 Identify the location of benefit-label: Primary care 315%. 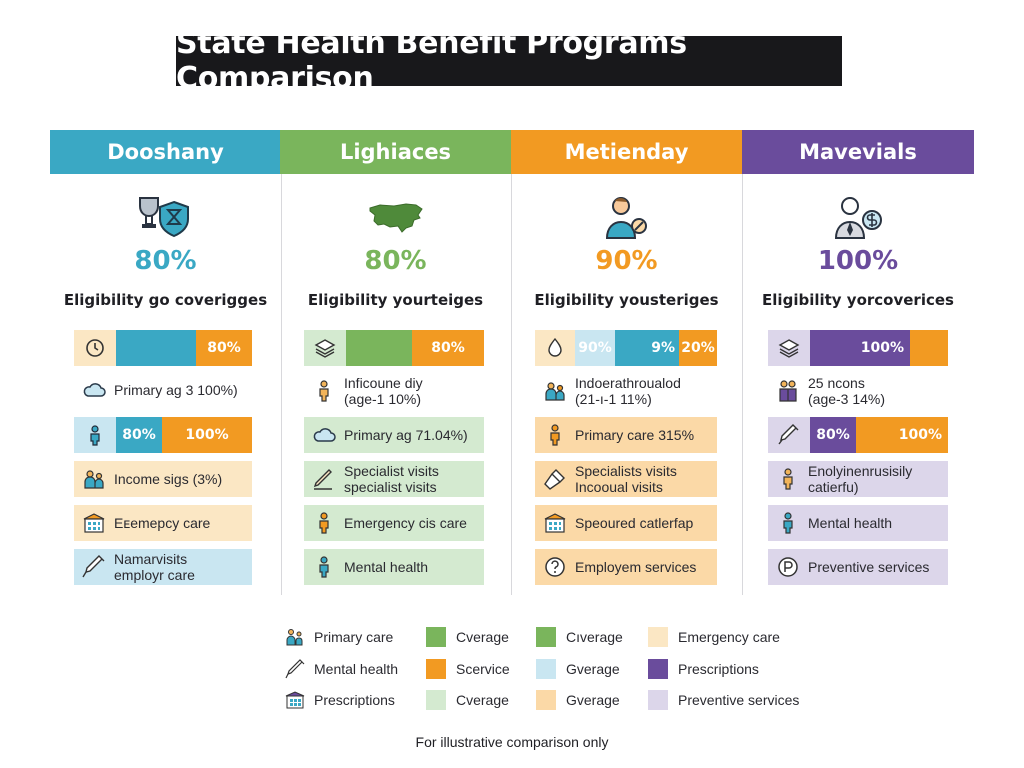
(635, 435).